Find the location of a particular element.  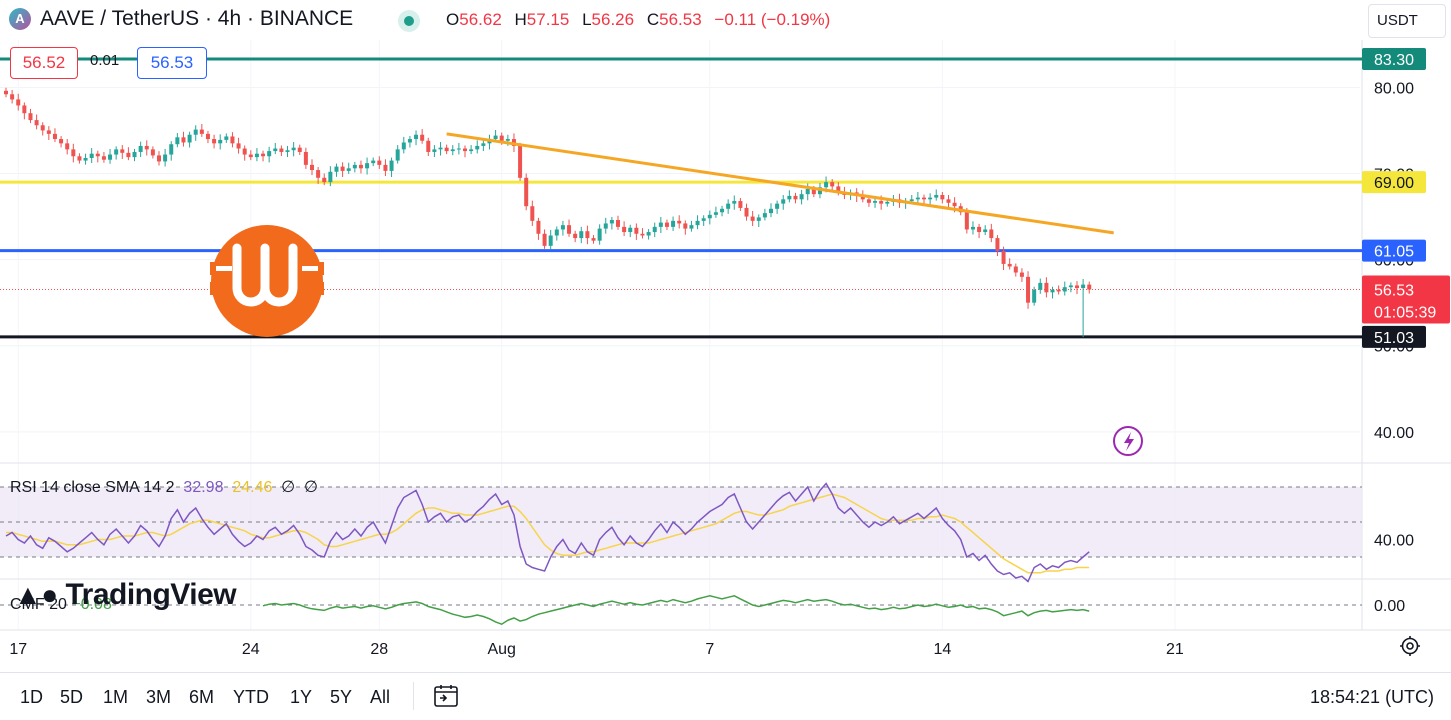

level-badge-61.05: 61.05 is located at coordinates (1394, 252).